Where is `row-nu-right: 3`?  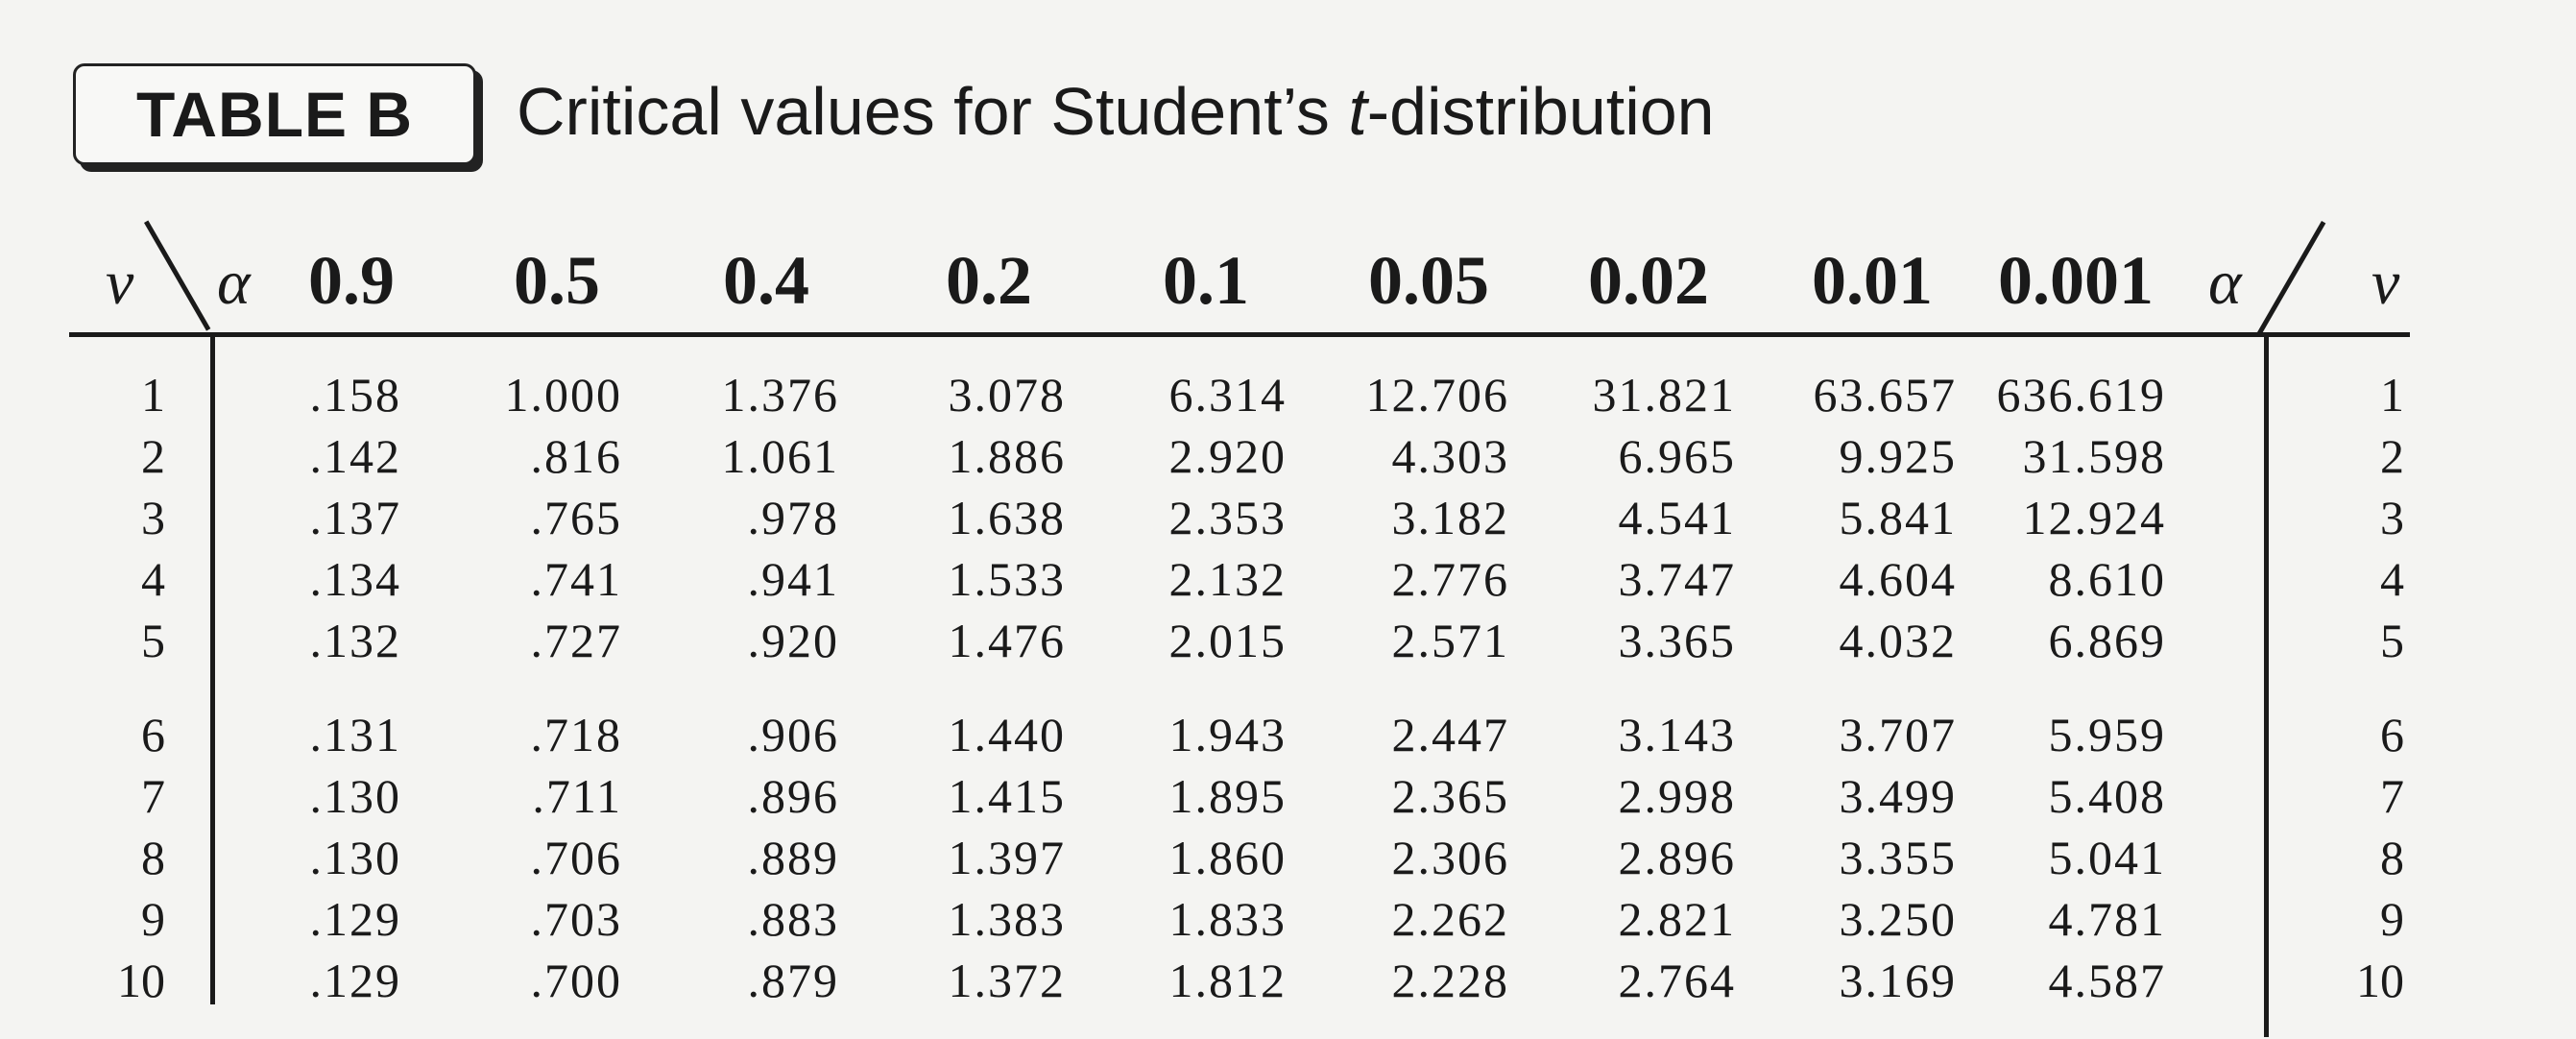 row-nu-right: 3 is located at coordinates (2392, 517).